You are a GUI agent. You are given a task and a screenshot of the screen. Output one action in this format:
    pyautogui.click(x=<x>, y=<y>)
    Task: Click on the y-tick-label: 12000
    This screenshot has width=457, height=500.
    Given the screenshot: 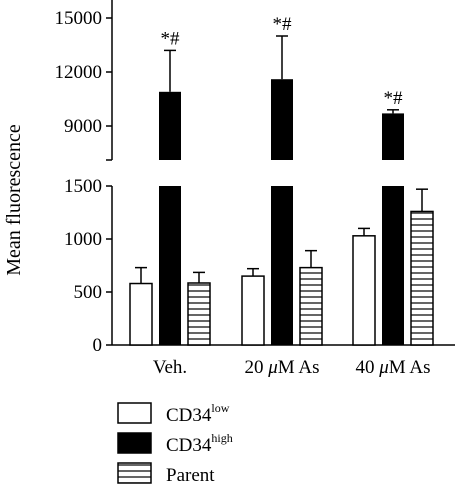 What is the action you would take?
    pyautogui.click(x=79, y=72)
    